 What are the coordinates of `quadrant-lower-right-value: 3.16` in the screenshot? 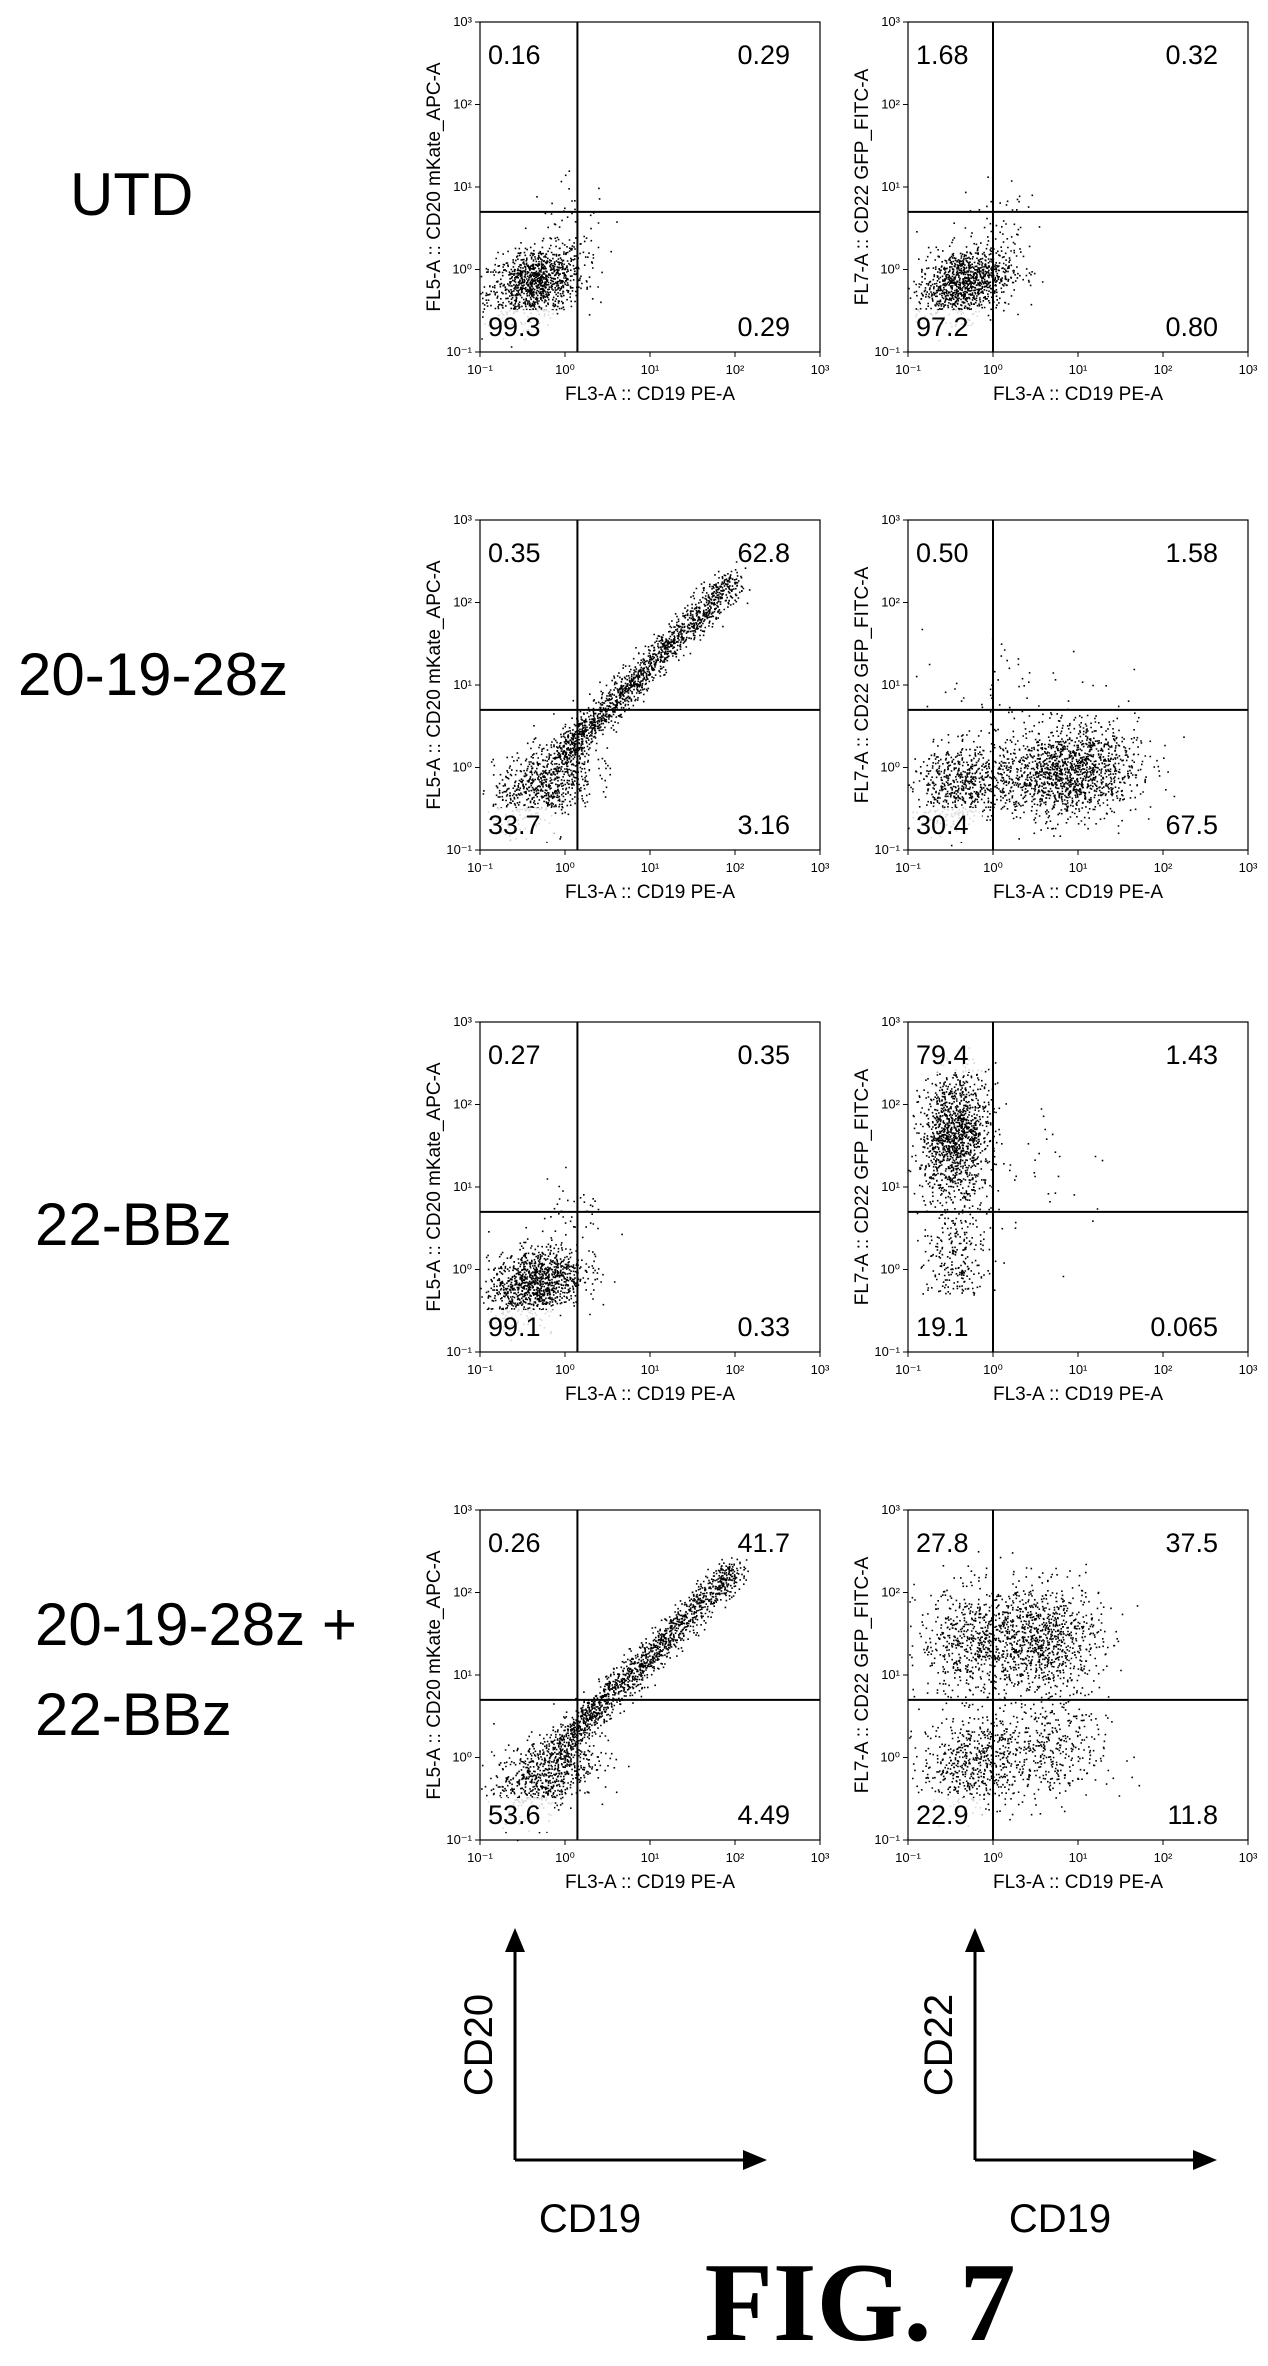 It's located at (763, 825).